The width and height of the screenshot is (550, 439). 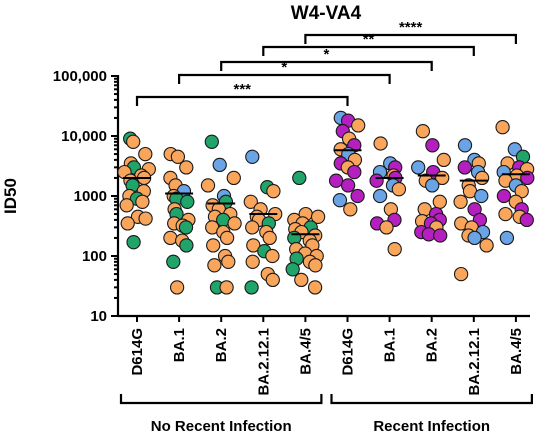 What do you see at coordinates (369, 39) in the screenshot?
I see `significance-label: **` at bounding box center [369, 39].